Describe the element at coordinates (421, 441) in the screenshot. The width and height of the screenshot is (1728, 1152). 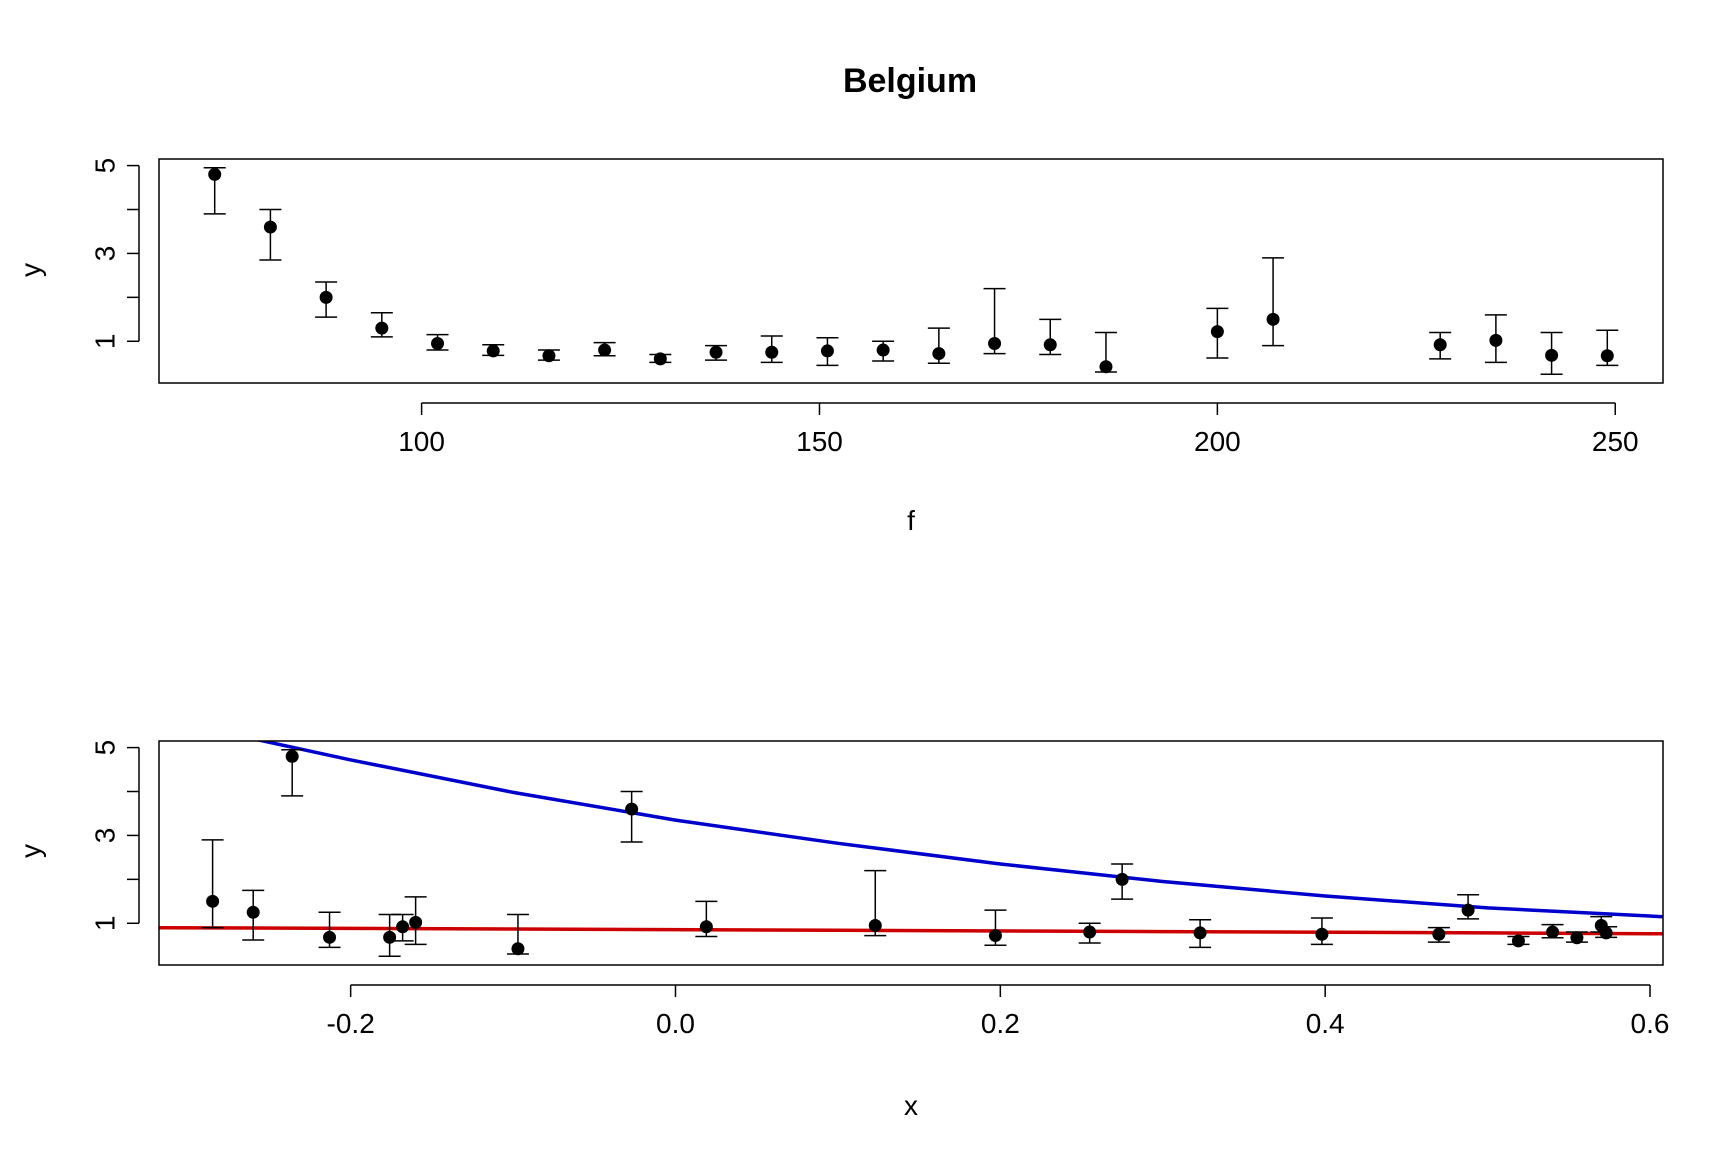
I see `top-x-tick-label: 100` at that location.